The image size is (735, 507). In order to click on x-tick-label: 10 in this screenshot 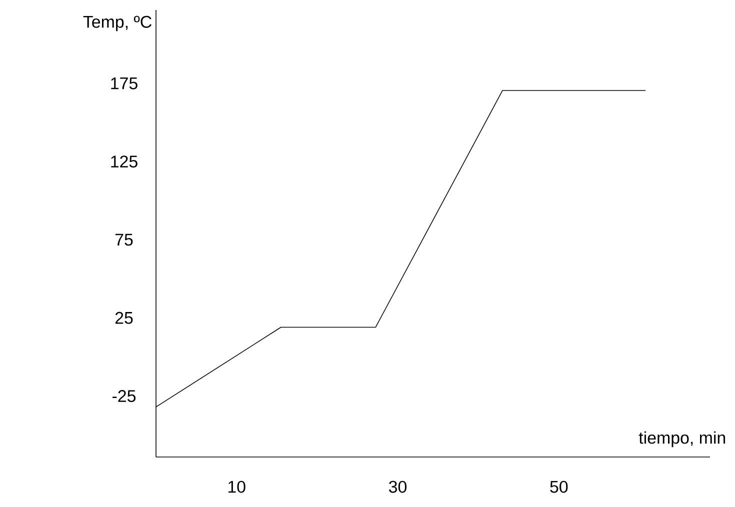, I will do `click(237, 486)`.